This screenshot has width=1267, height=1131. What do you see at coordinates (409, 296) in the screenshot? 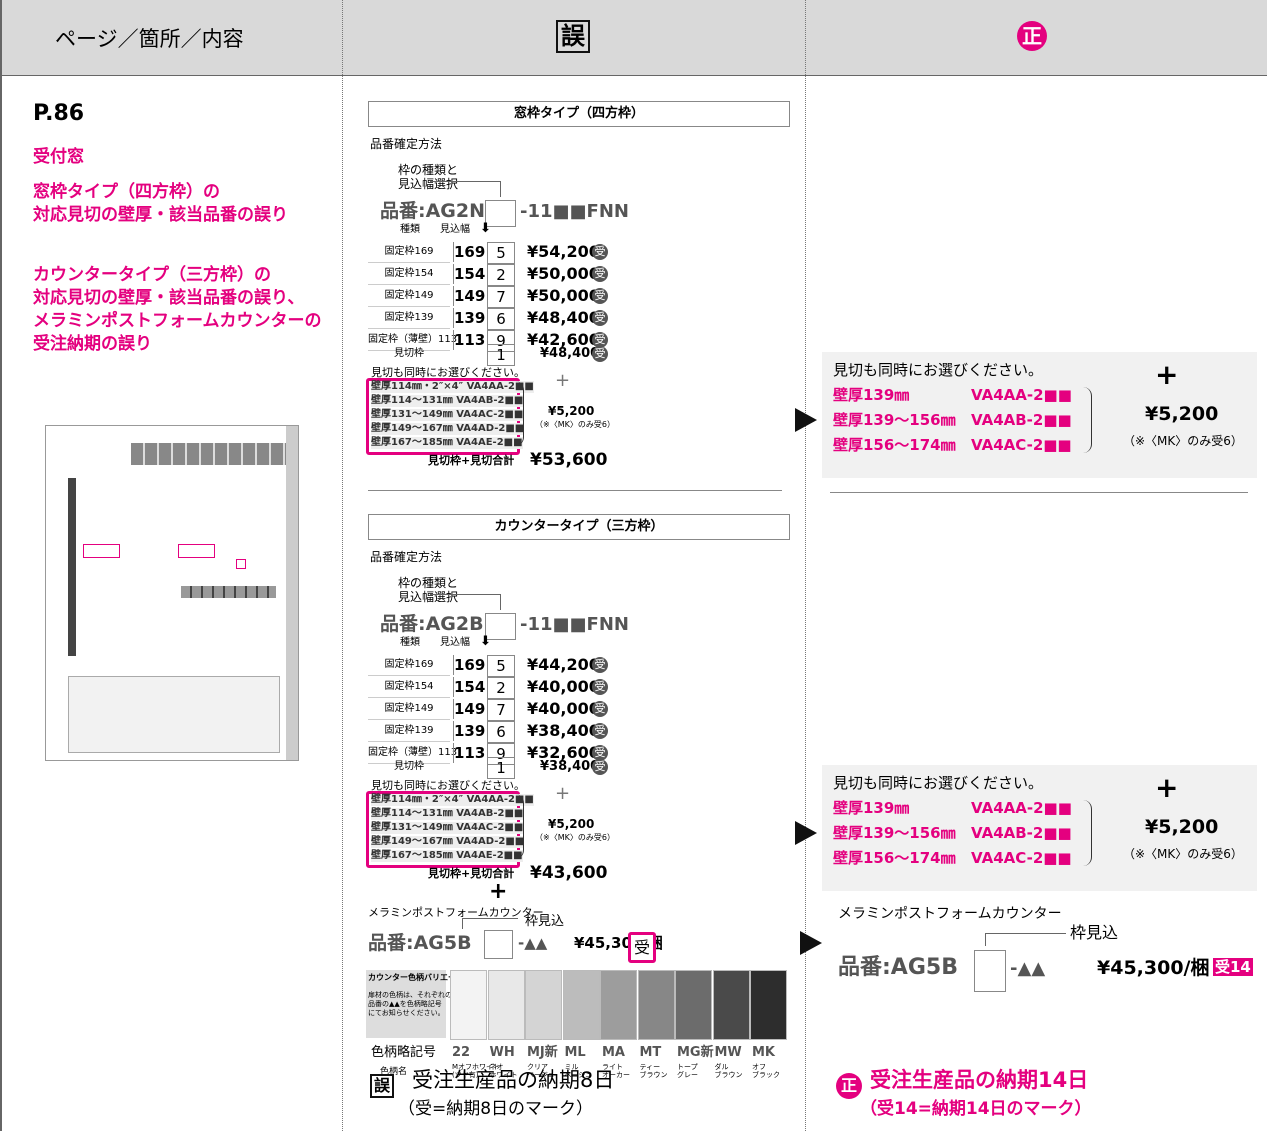
I see `row-type: 固定枠149` at bounding box center [409, 296].